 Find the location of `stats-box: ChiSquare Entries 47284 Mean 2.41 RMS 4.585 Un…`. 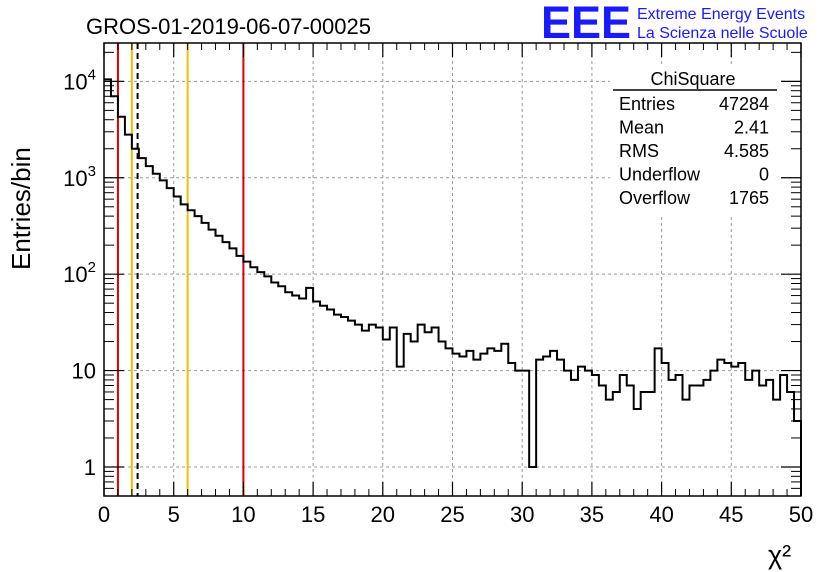

stats-box: ChiSquare Entries 47284 Mean 2.41 RMS 4.585 Un… is located at coordinates (695, 141).